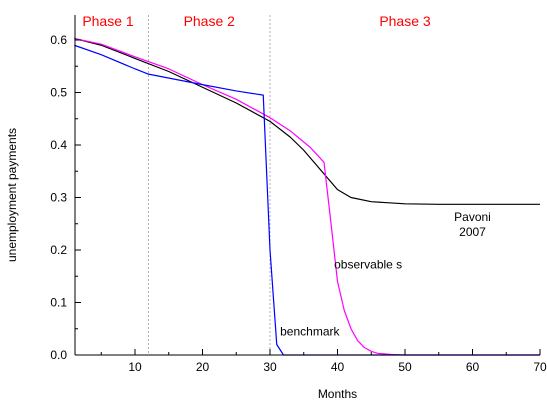 This screenshot has width=547, height=400. I want to click on phase-label: Phase 1, so click(108, 21).